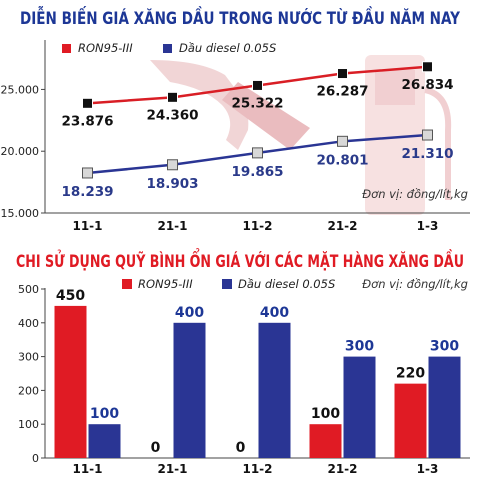 The image size is (480, 478). What do you see at coordinates (286, 284) in the screenshot?
I see `bar-legend-label-diesel: Dầu diesel 0.05S` at bounding box center [286, 284].